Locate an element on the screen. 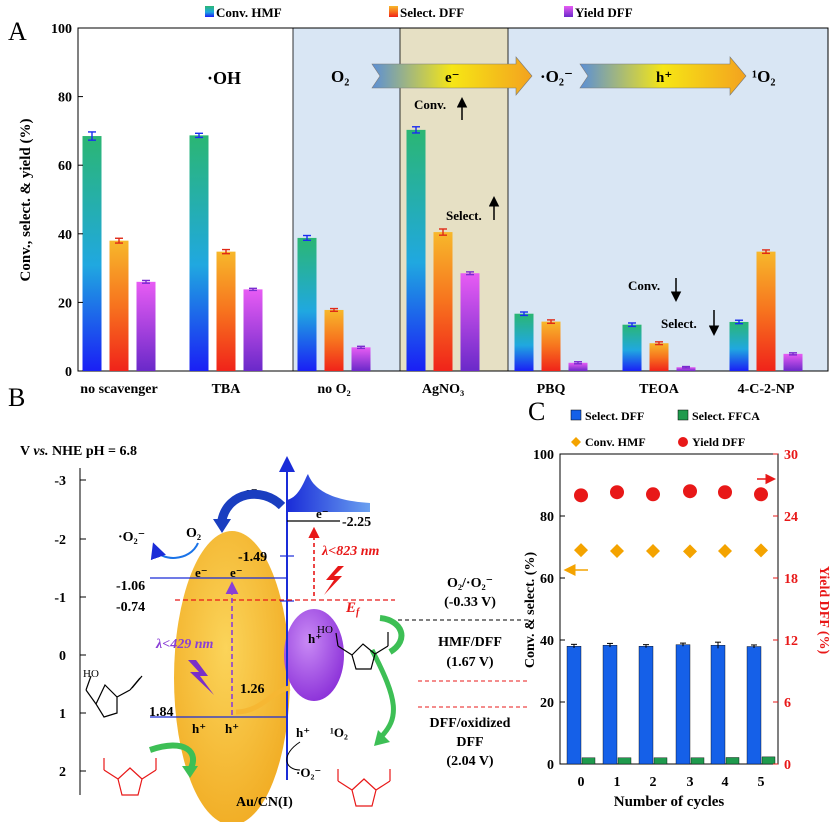 This screenshot has width=834, height=822. level-label-1-49: -1.49 is located at coordinates (252, 557).